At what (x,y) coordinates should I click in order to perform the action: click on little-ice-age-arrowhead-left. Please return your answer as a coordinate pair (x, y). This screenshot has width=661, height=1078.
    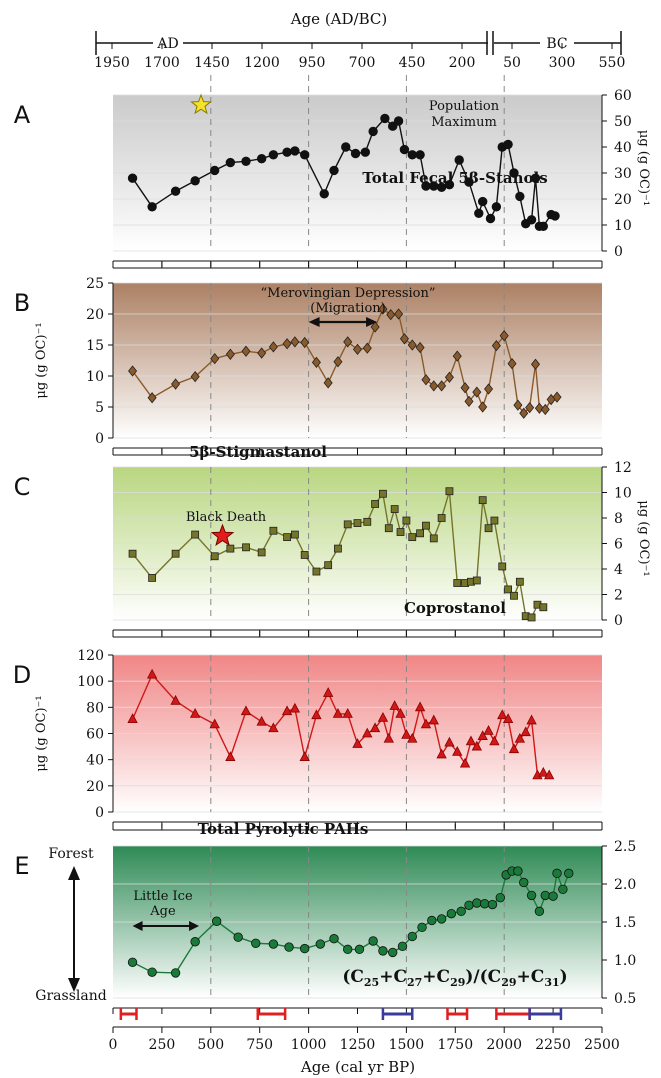
    Looking at the image, I should click on (137, 926).